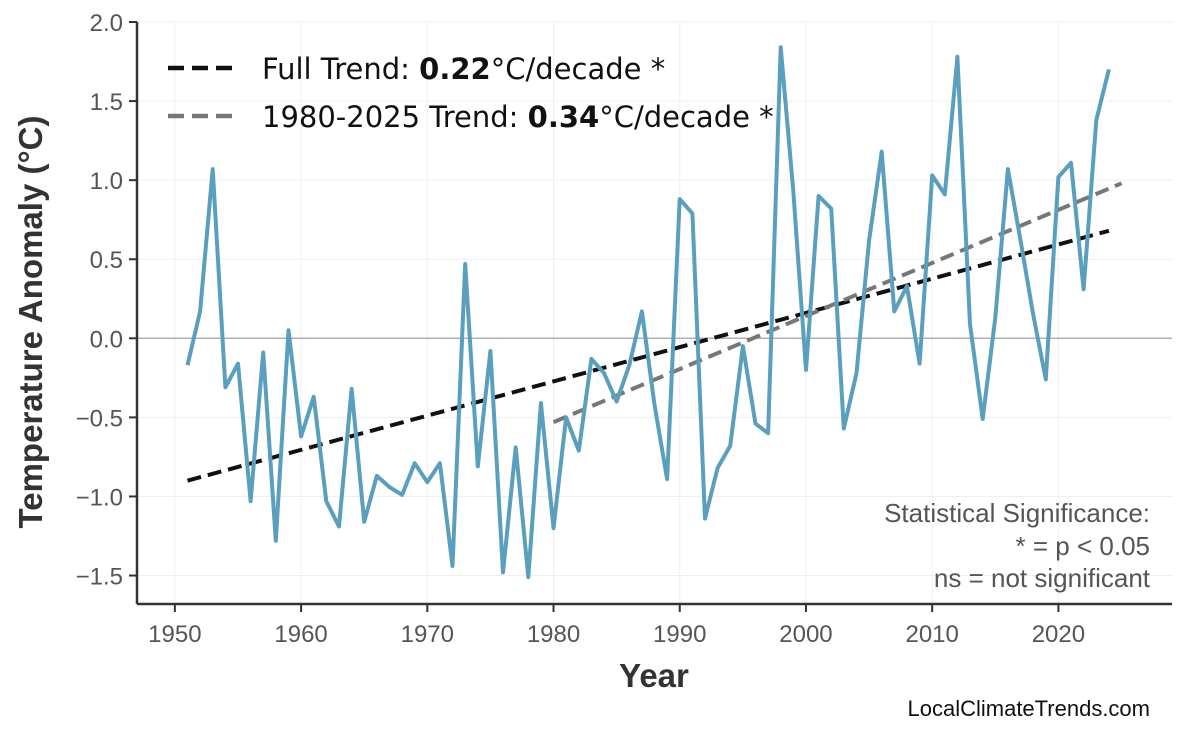 The height and width of the screenshot is (735, 1186). Describe the element at coordinates (300, 634) in the screenshot. I see `x-tick-label-1960: 1960` at that location.